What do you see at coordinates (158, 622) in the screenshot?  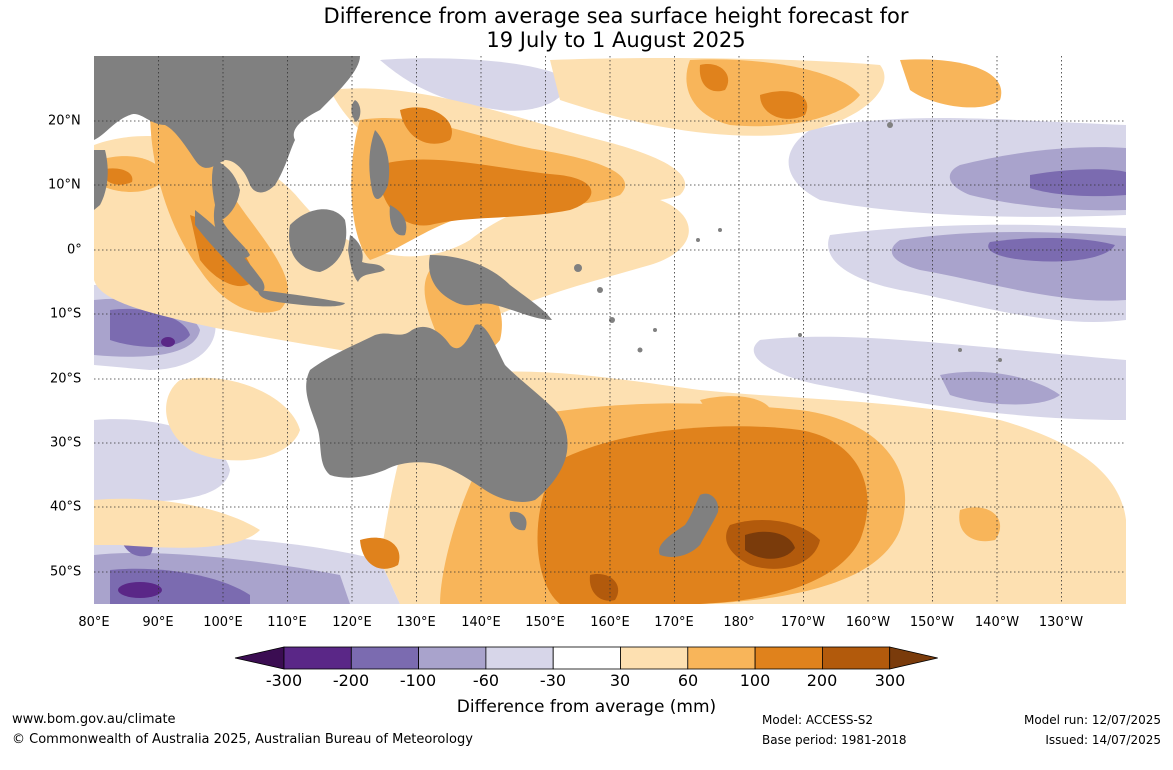 I see `lon-label: 90°E` at bounding box center [158, 622].